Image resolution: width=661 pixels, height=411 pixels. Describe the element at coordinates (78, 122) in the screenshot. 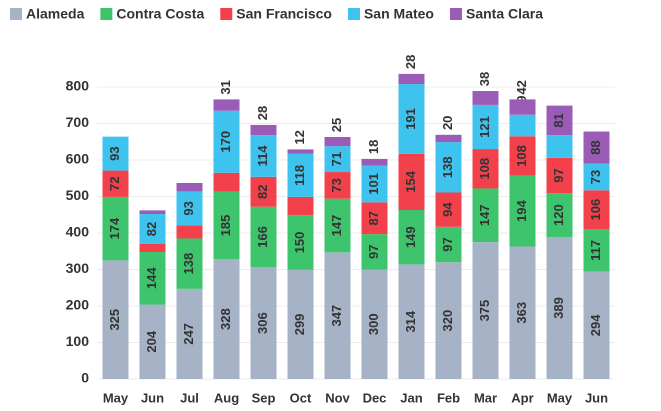

I see `y-tick-label: 700` at that location.